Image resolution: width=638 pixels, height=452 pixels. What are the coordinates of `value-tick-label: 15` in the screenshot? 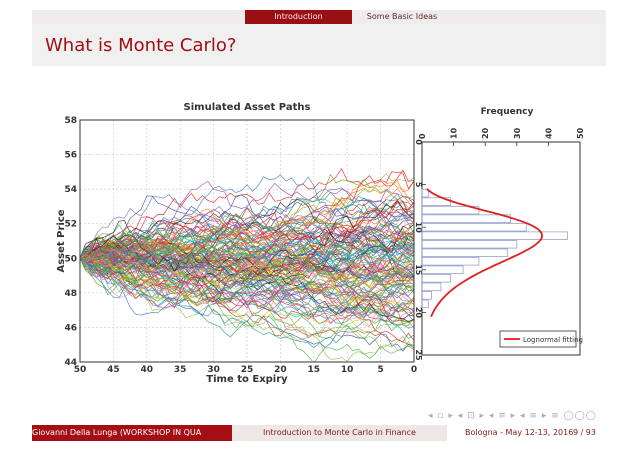 It's located at (418, 270).